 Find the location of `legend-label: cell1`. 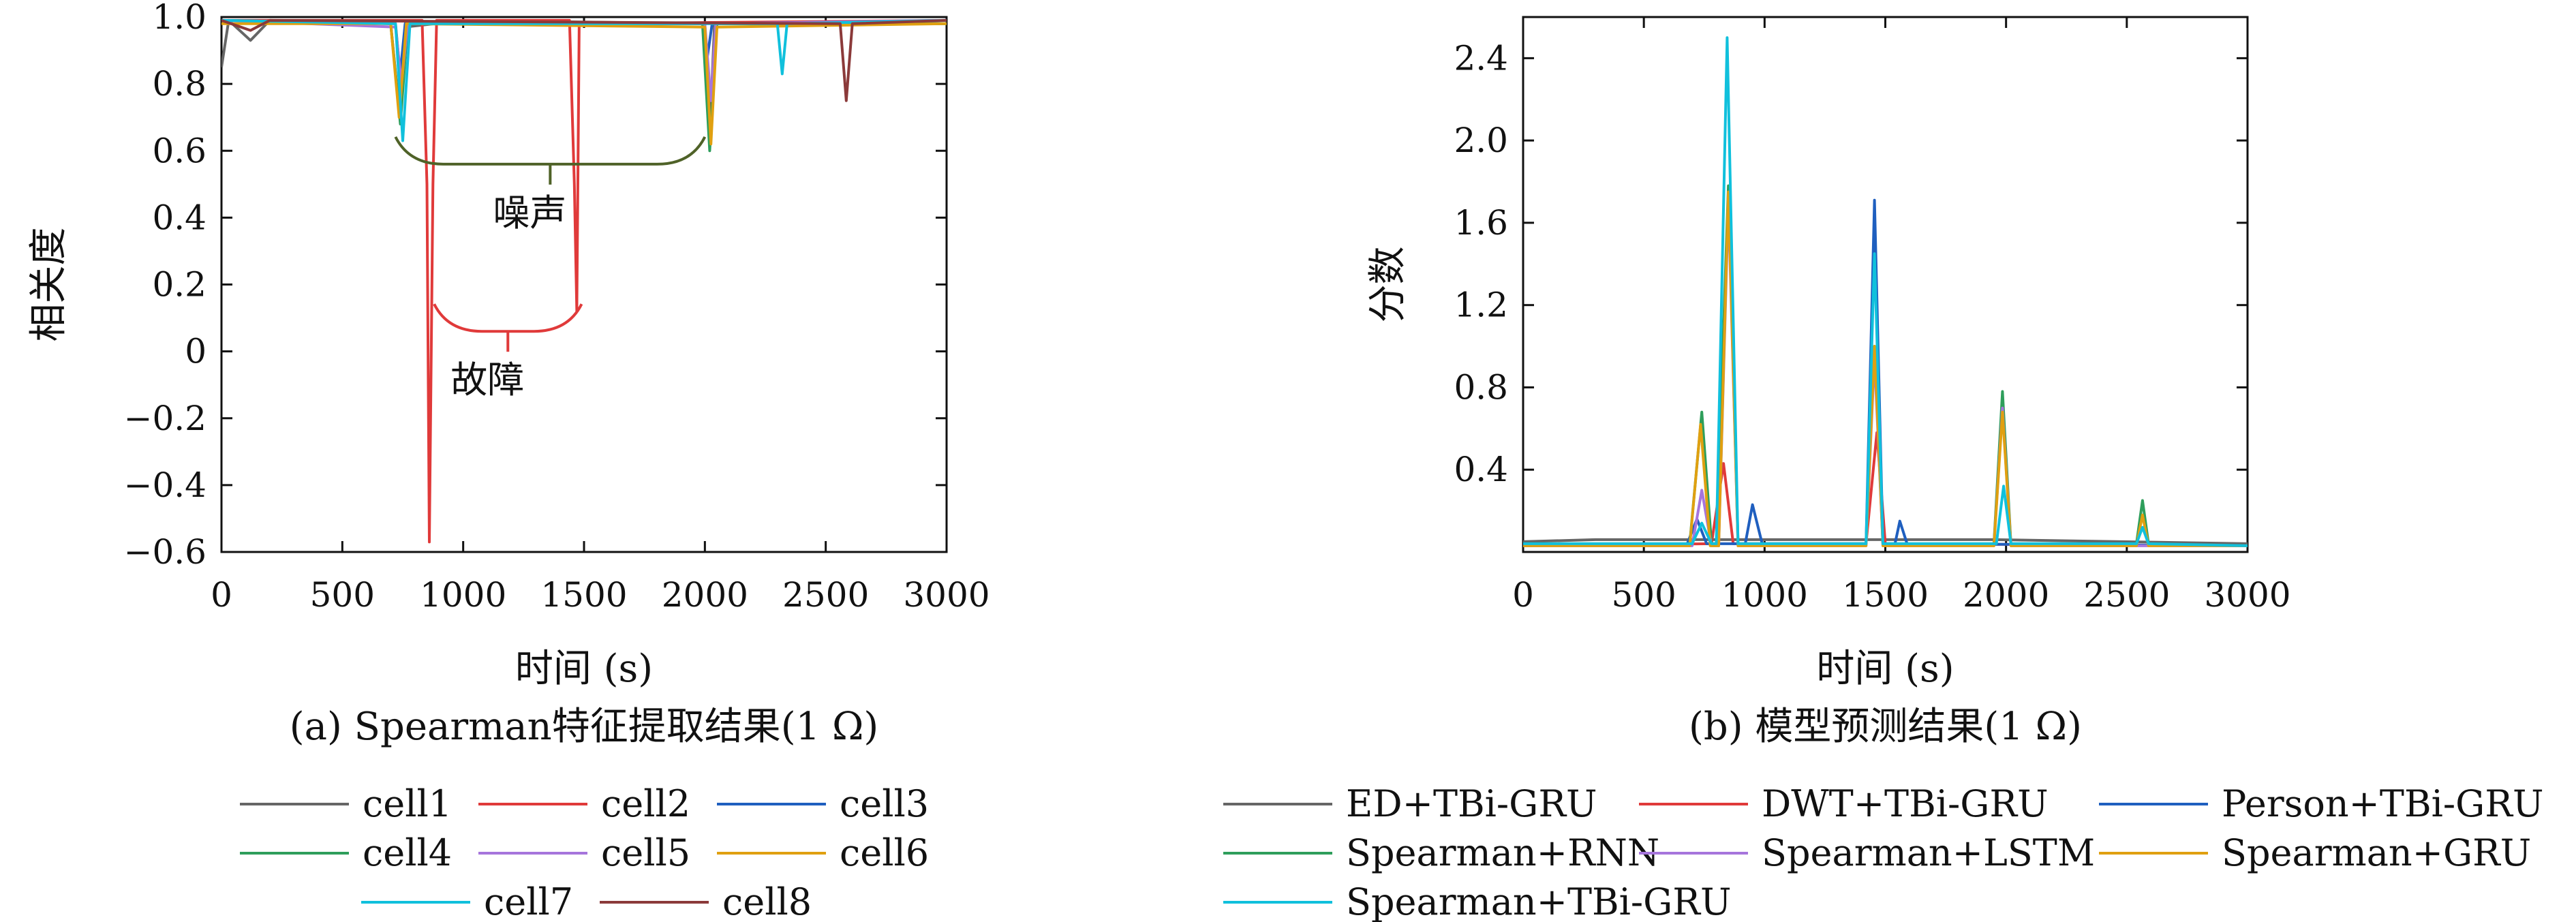

legend-label: cell1 is located at coordinates (407, 803).